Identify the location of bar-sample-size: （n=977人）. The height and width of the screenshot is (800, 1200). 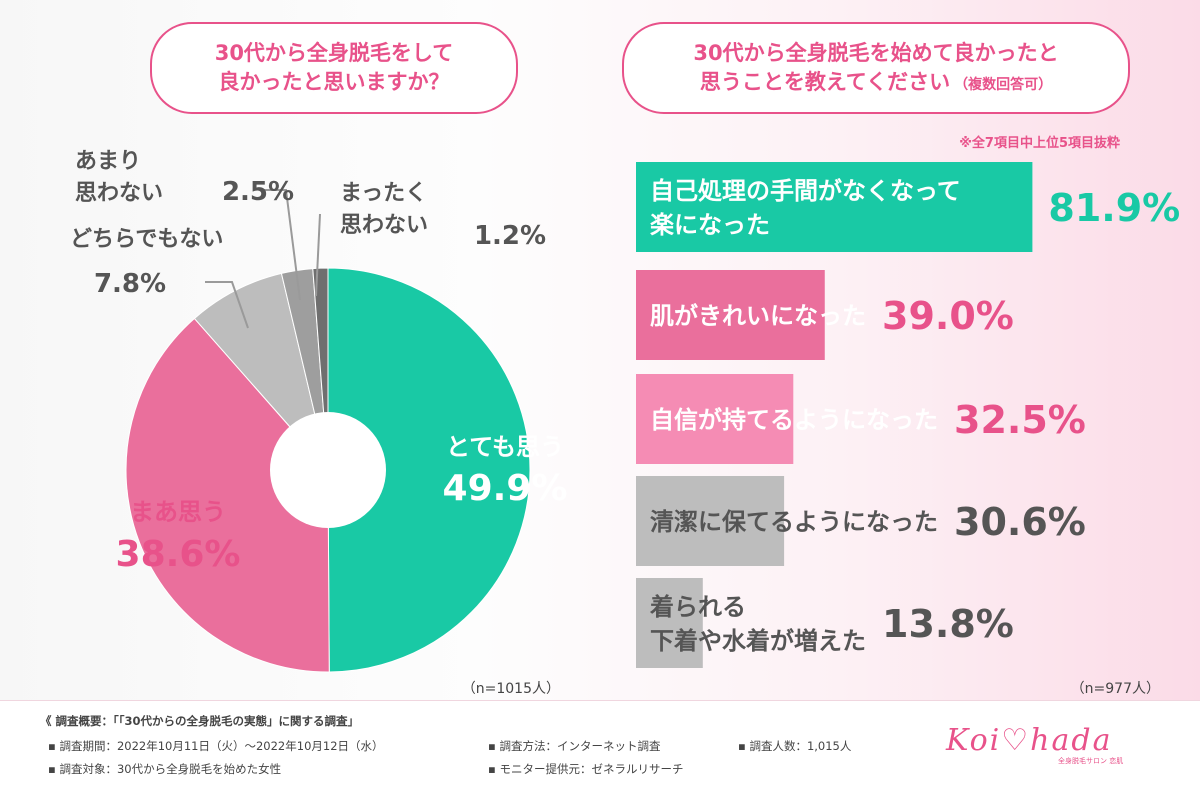
(1115, 689).